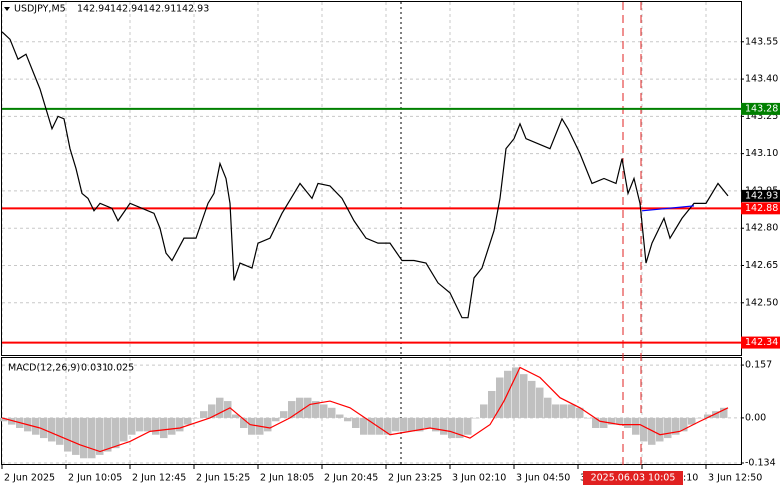 This screenshot has height=489, width=781. I want to click on level-label: 142.34, so click(761, 342).